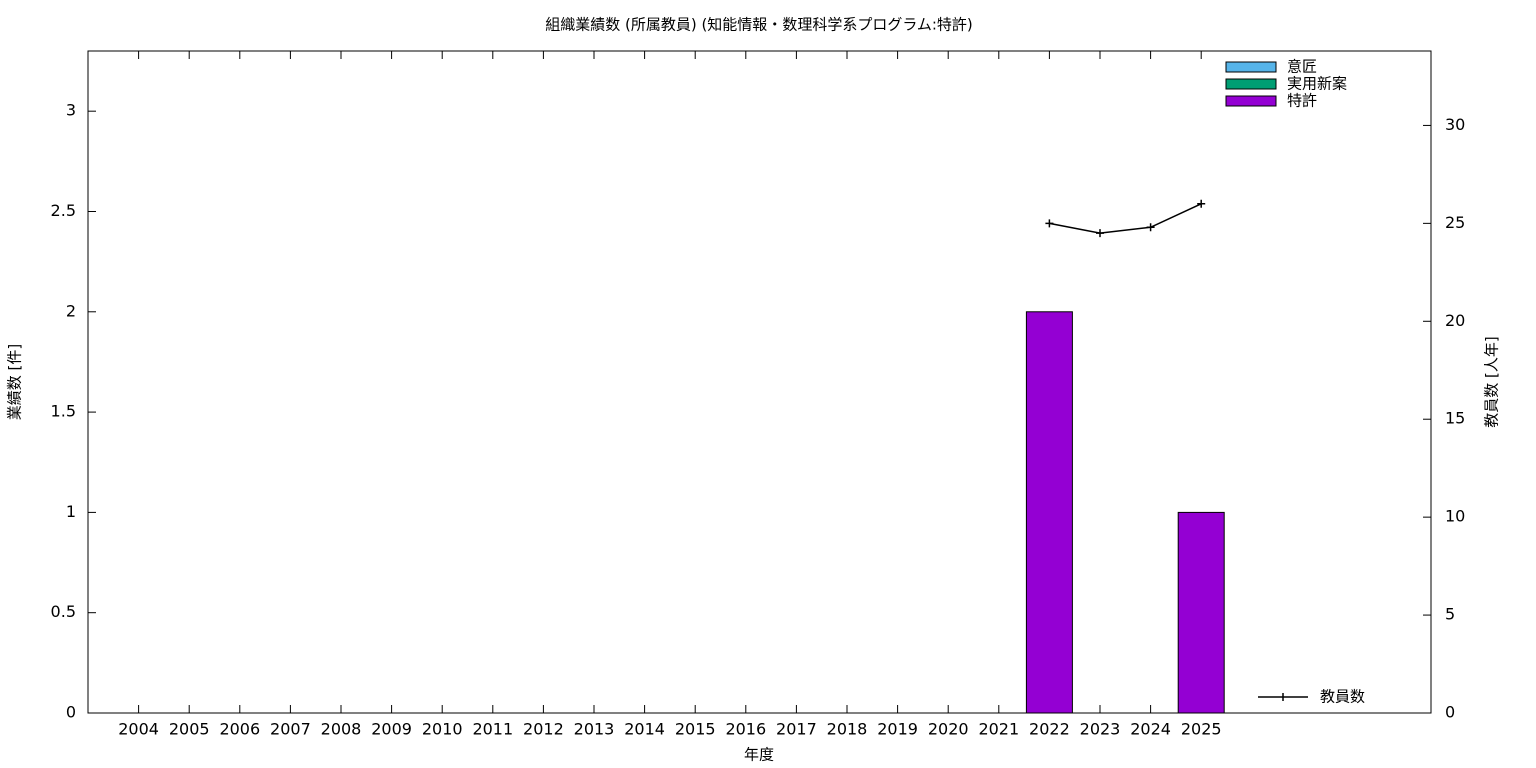  Describe the element at coordinates (63, 210) in the screenshot. I see `y-tick-label: 2.5` at that location.